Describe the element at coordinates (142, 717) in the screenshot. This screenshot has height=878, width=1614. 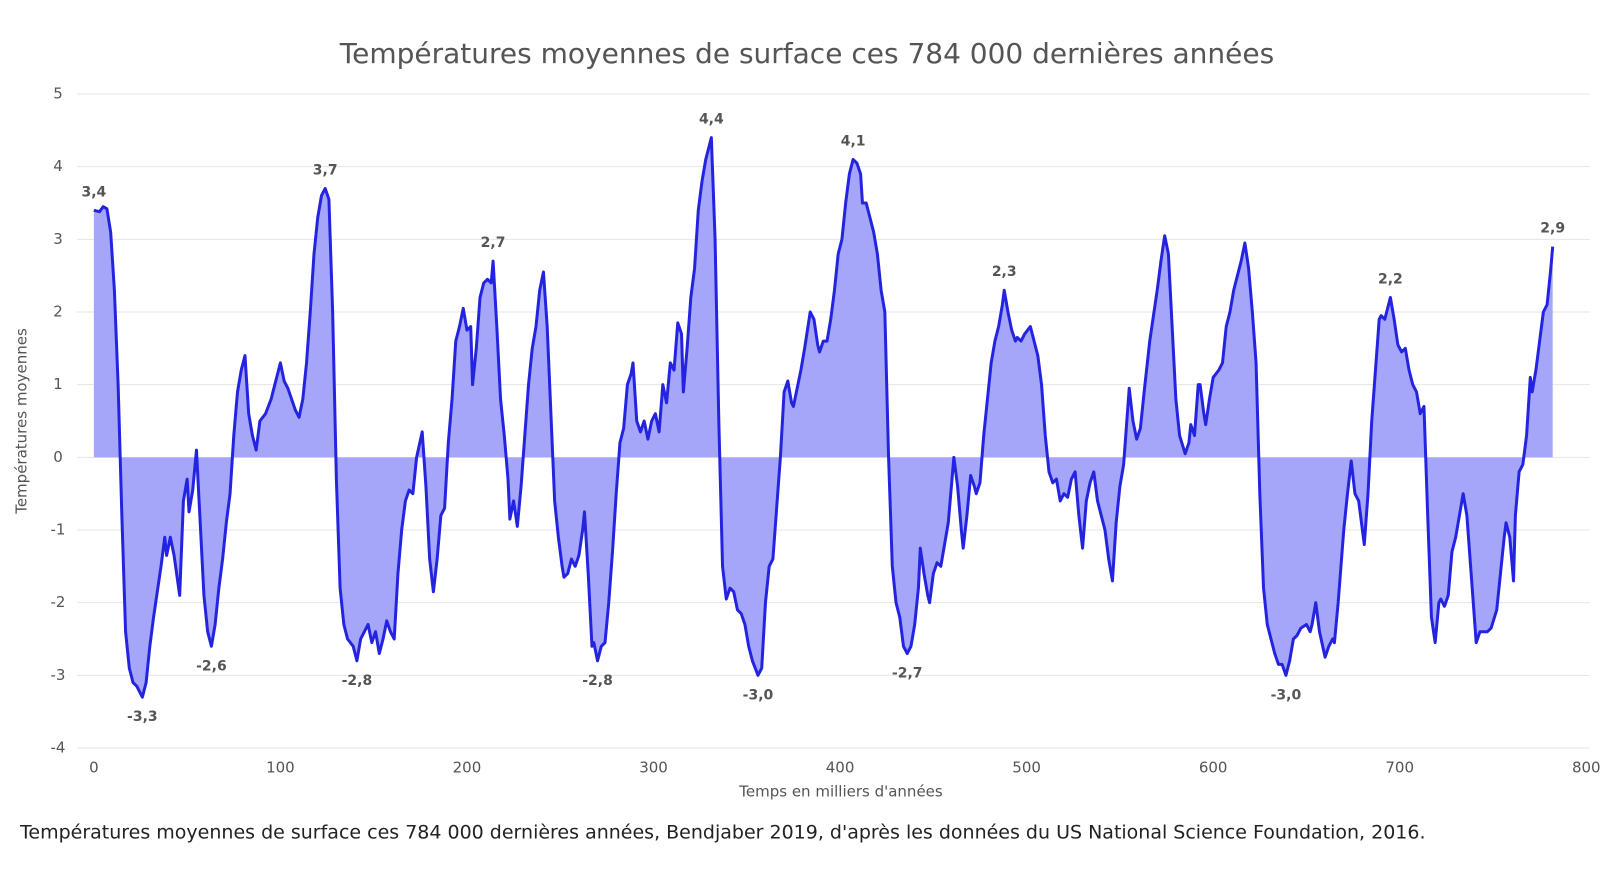
I see `data-label: -3,3` at that location.